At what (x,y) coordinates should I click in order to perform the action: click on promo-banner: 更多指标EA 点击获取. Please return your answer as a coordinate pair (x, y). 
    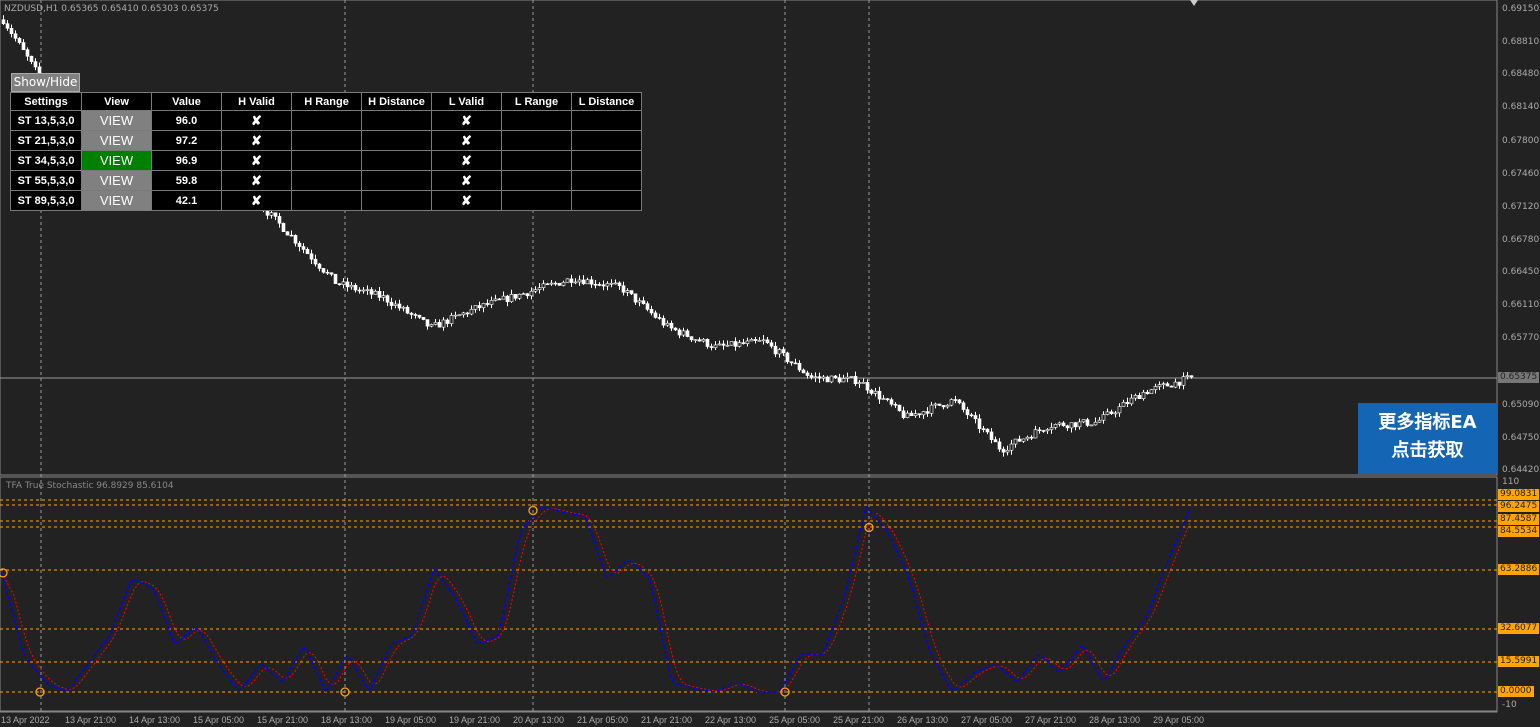
    Looking at the image, I should click on (1427, 438).